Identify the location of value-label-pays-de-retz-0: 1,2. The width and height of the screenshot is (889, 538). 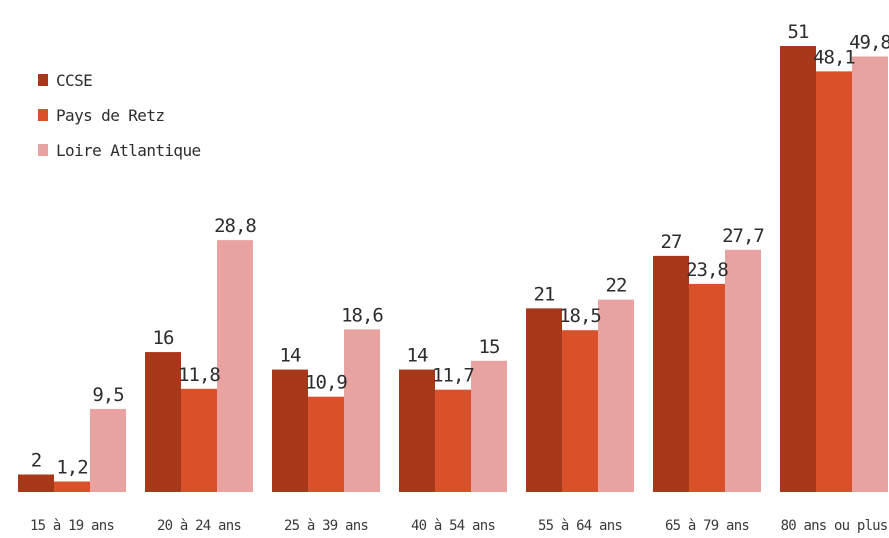
(71, 468).